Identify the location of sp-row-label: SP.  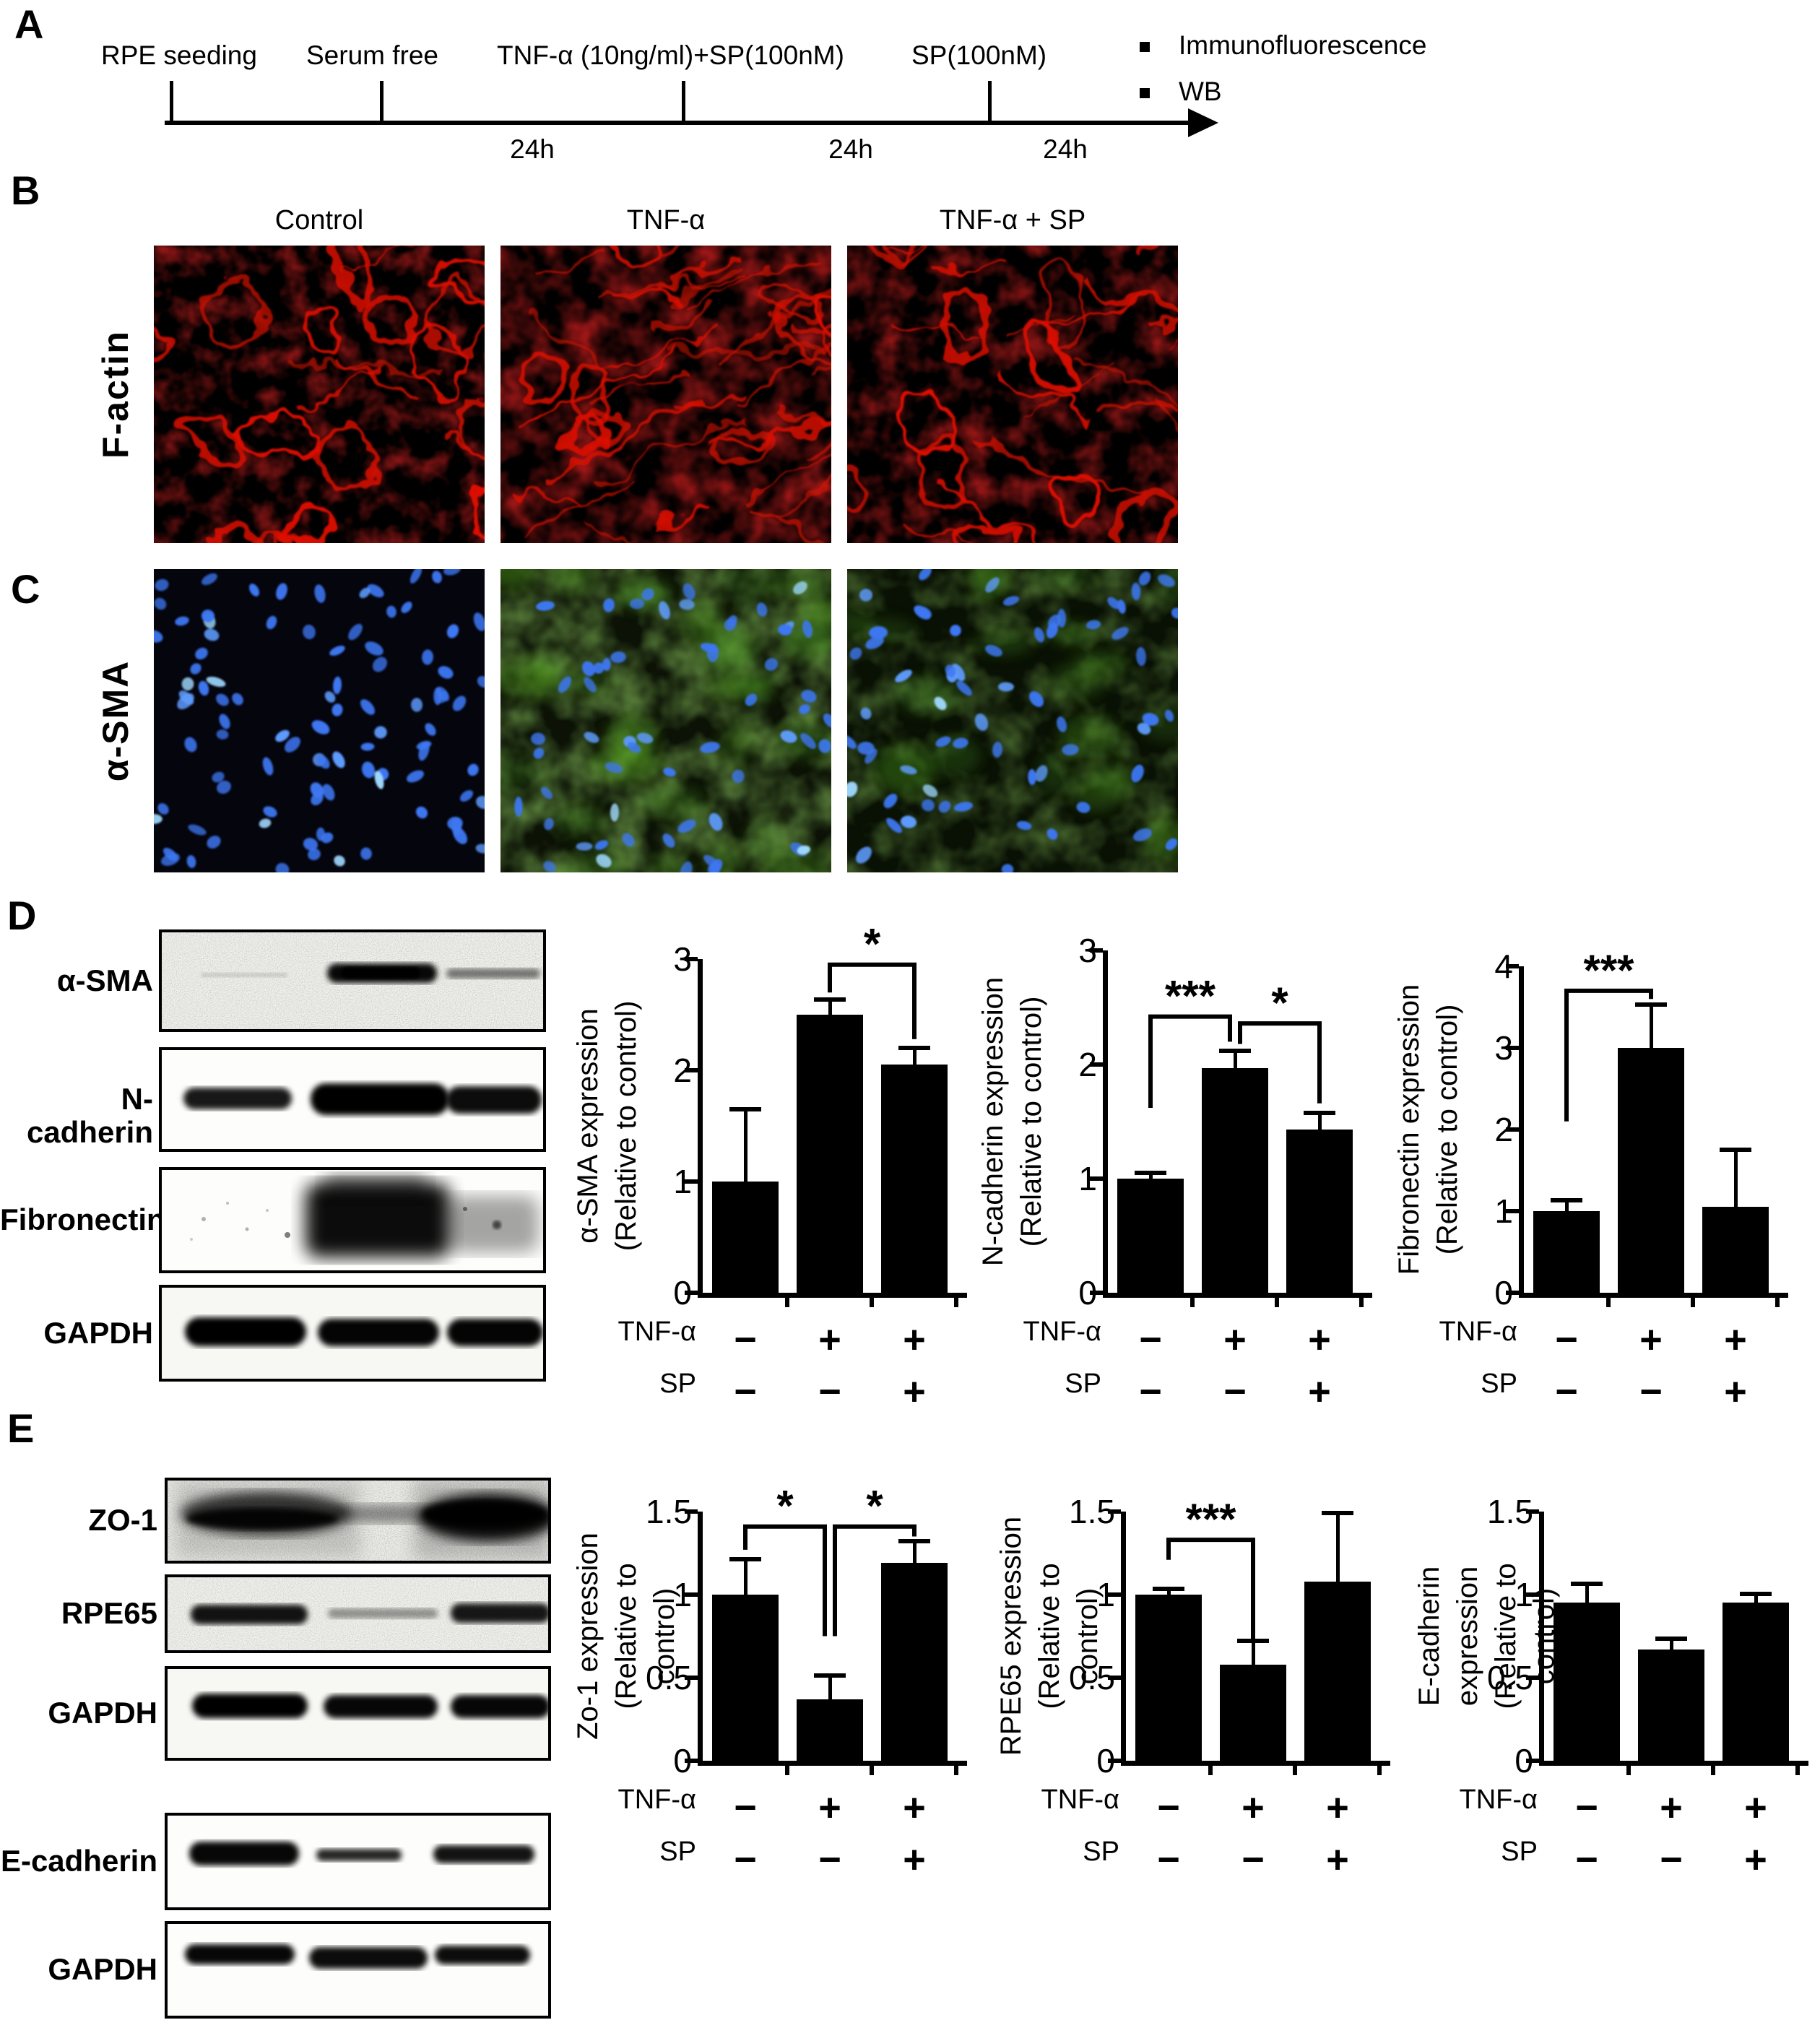
(1519, 1852).